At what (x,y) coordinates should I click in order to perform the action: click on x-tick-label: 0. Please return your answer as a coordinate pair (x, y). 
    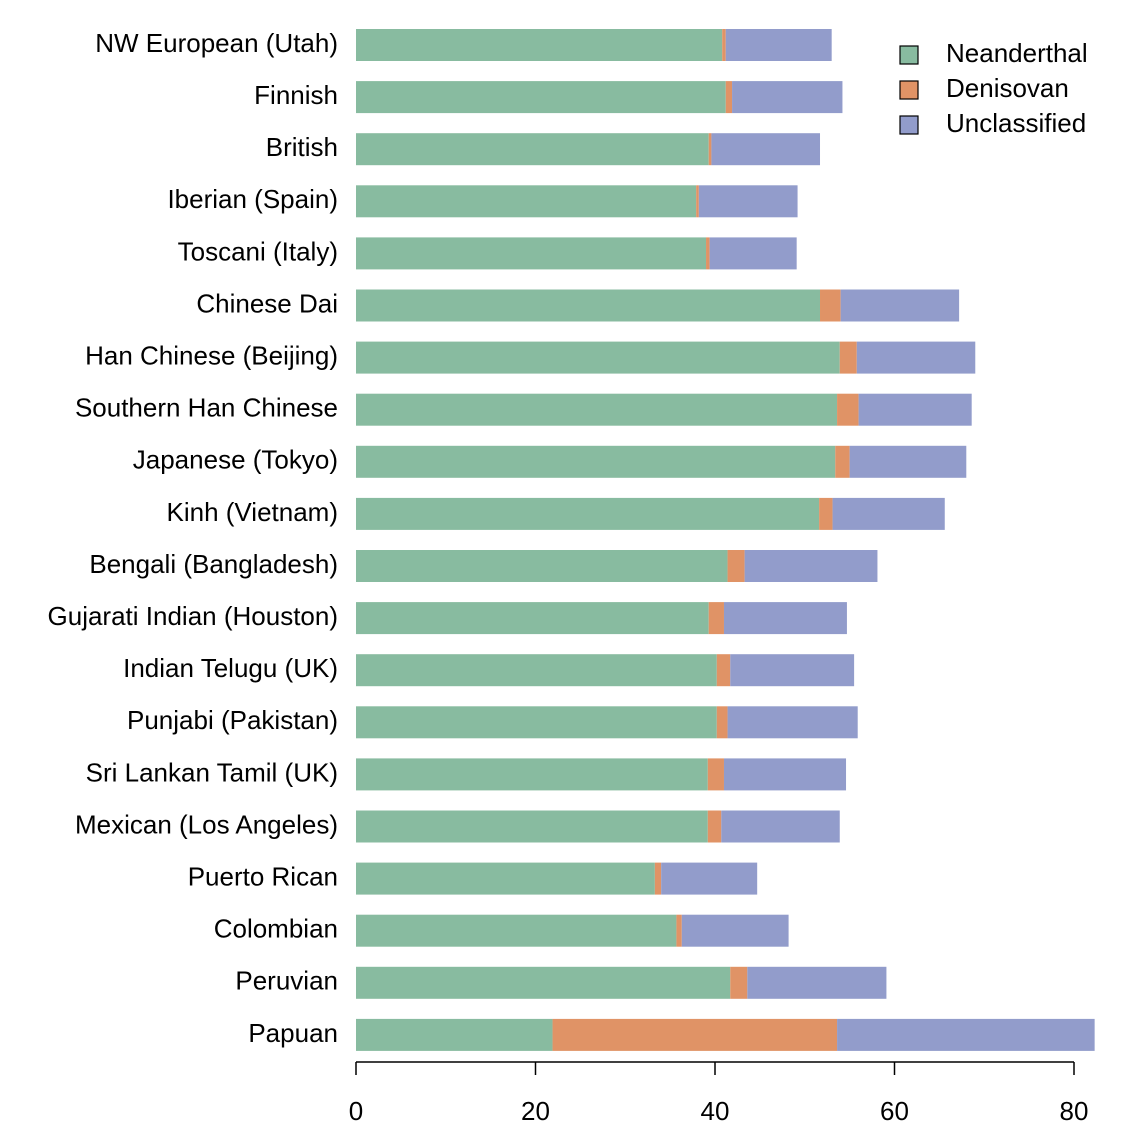
    Looking at the image, I should click on (356, 1111).